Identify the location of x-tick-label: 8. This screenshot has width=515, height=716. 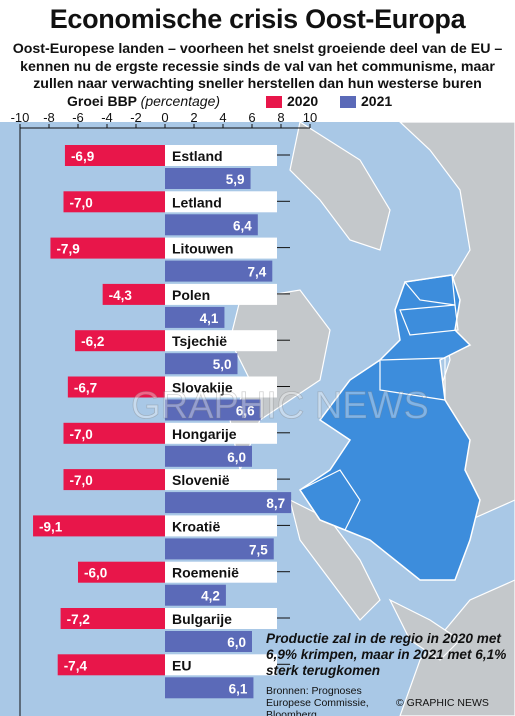
(280, 117).